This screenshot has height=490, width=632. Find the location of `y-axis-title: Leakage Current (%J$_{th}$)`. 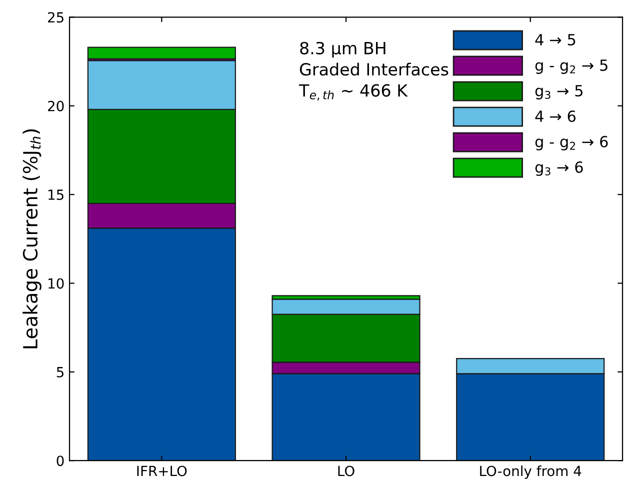

y-axis-title: Leakage Current (%J$_{th}$) is located at coordinates (32, 238).